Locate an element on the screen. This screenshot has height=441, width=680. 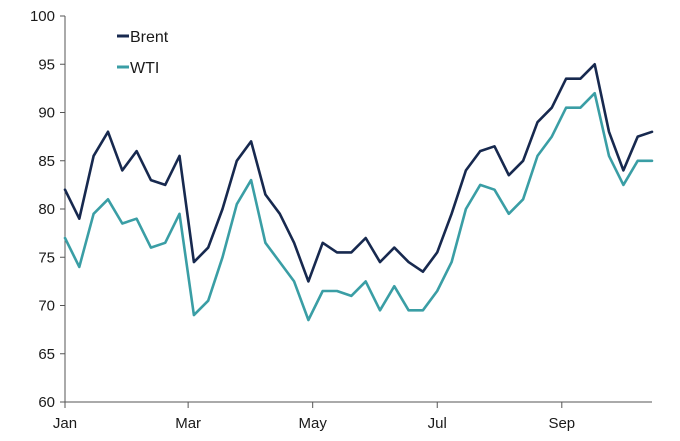
x-tick-label: Sep is located at coordinates (561, 423).